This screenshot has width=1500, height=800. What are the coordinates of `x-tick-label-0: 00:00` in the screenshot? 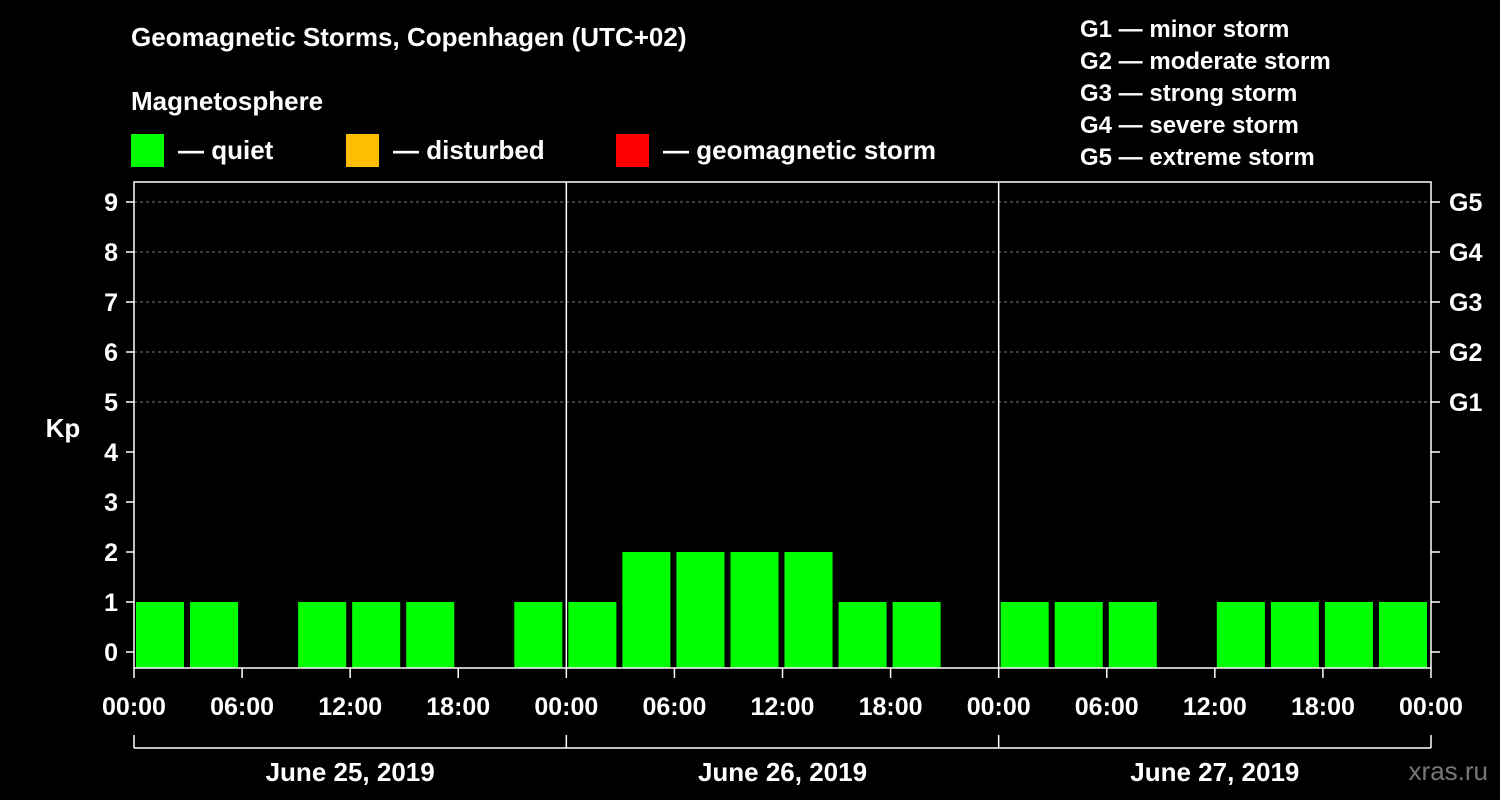 It's located at (134, 707).